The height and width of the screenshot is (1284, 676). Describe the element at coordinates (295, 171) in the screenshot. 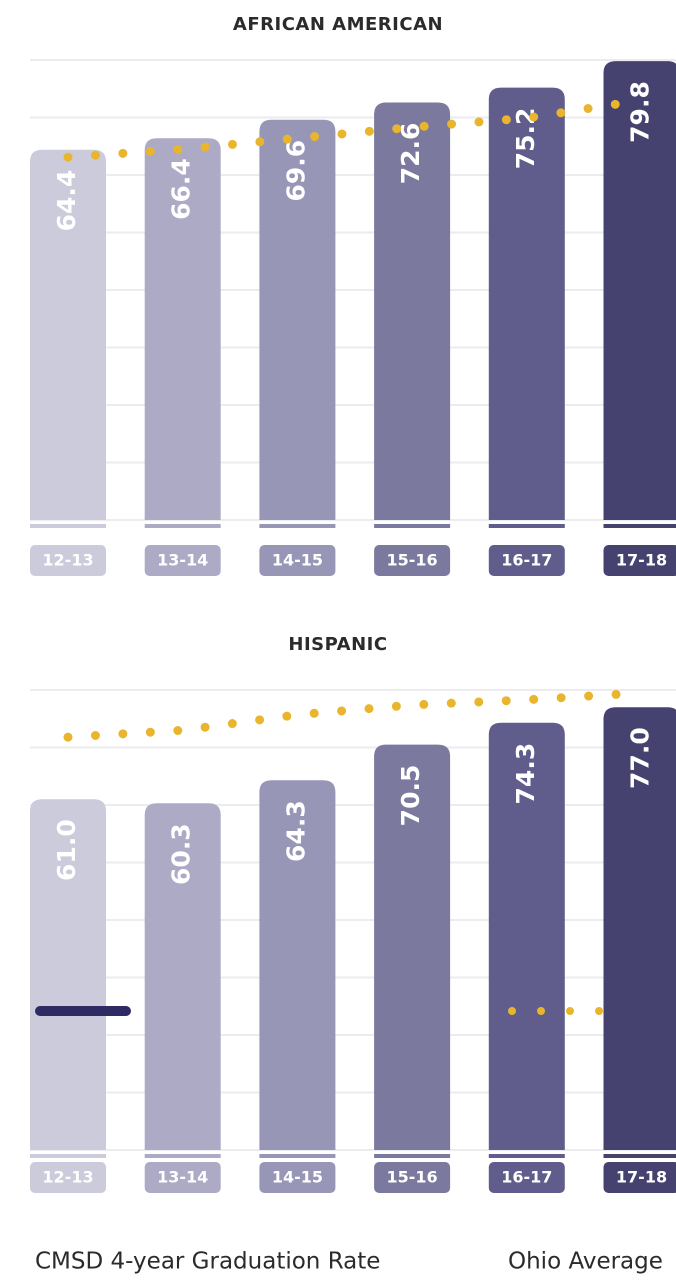

I see `value-label: 69.6` at that location.